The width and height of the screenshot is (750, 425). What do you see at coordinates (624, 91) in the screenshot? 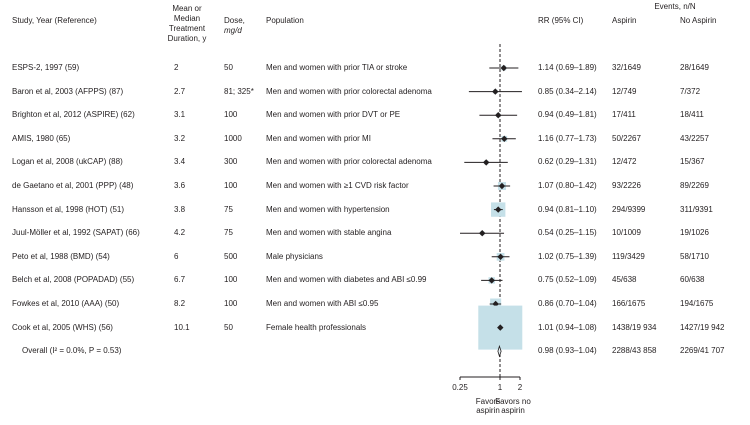
I see `aspirin-events-cell: 12/749` at bounding box center [624, 91].